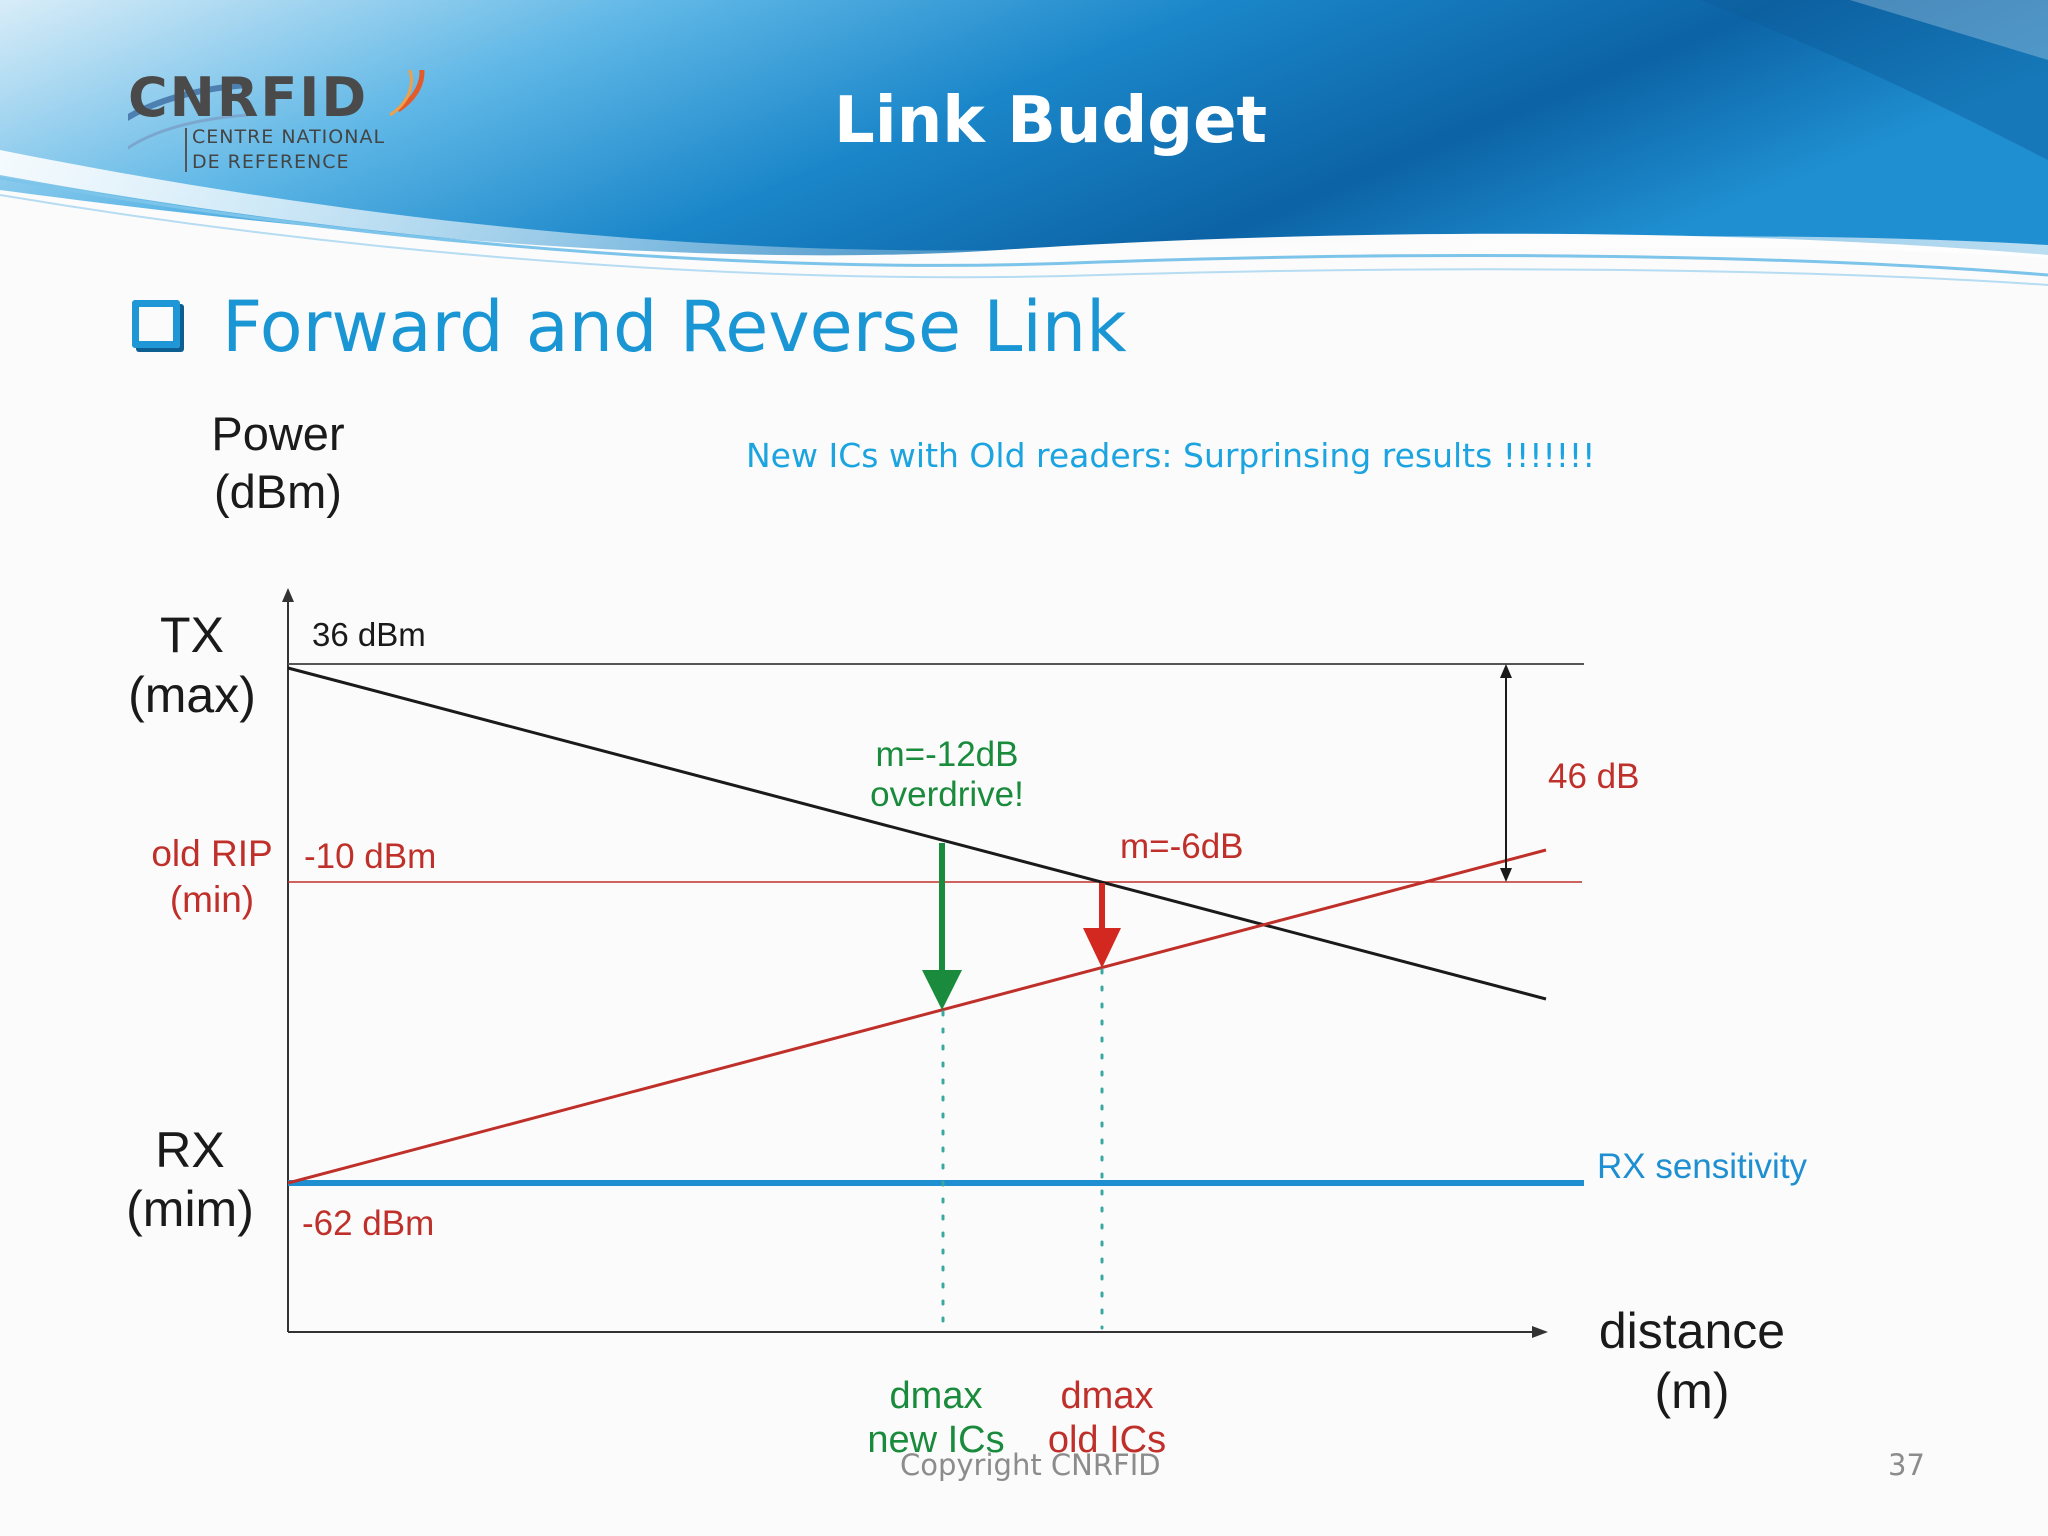 Image resolution: width=2048 pixels, height=1536 pixels. What do you see at coordinates (1692, 1331) in the screenshot?
I see `x-axis-label: distance` at bounding box center [1692, 1331].